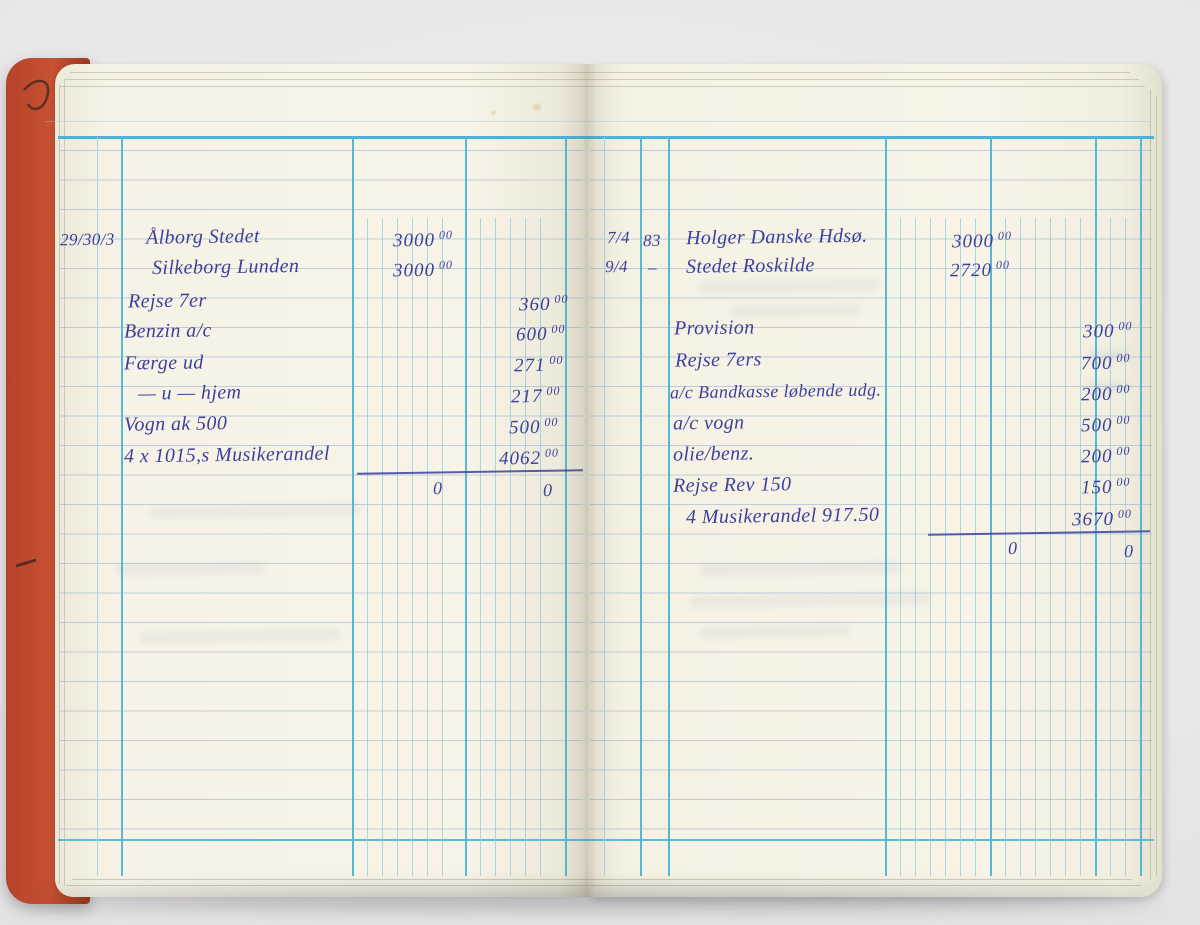 The image size is (1200, 925). Describe the element at coordinates (1105, 362) in the screenshot. I see `entry-amount: 700 00` at that location.